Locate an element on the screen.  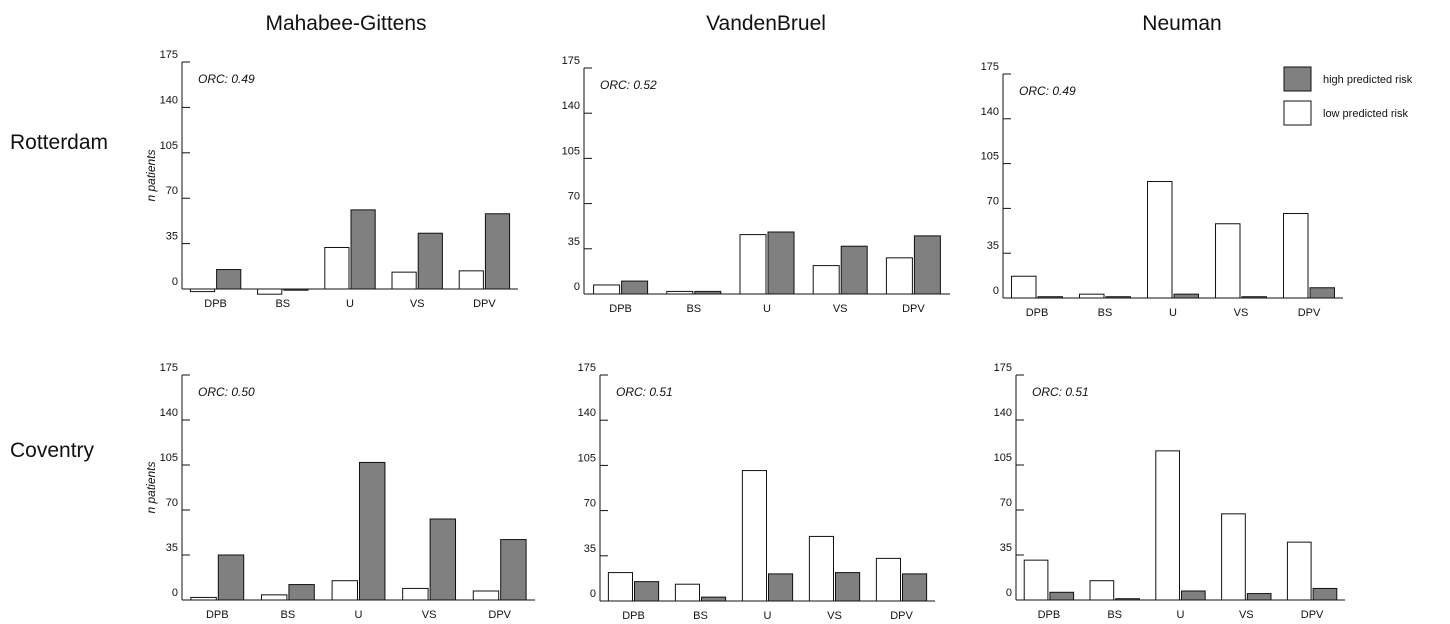
legend: high predicted risk low predicted risk is located at coordinates (1348, 96).